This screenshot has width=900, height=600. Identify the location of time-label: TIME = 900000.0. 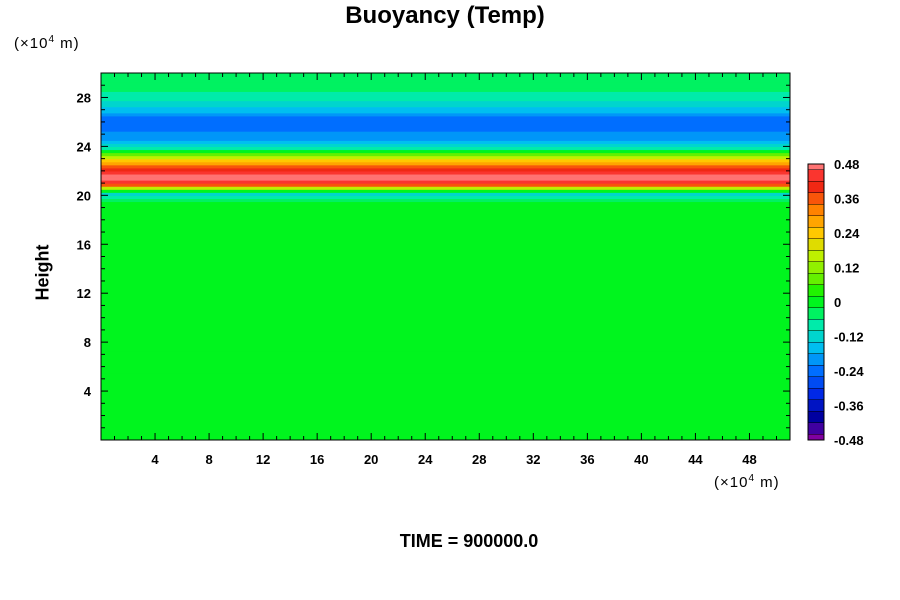
(469, 541).